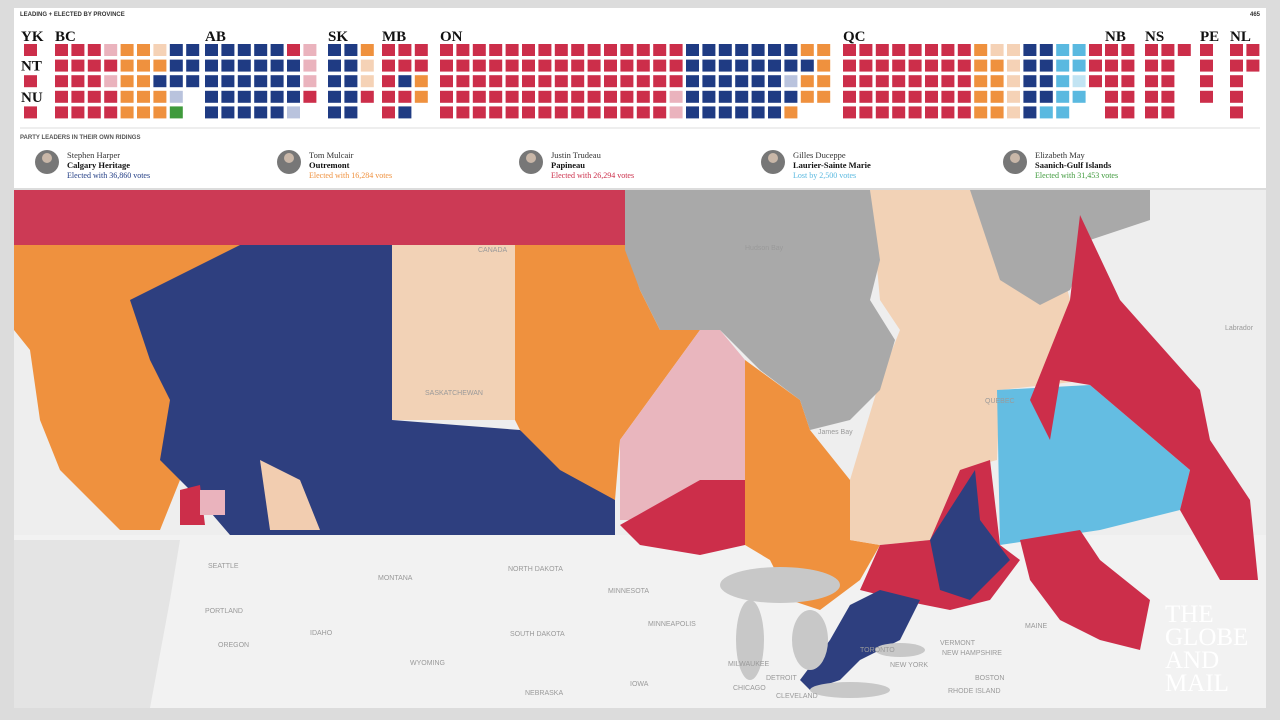 The height and width of the screenshot is (720, 1280). Describe the element at coordinates (672, 624) in the screenshot. I see `map-label: MINNEAPOLIS` at that location.